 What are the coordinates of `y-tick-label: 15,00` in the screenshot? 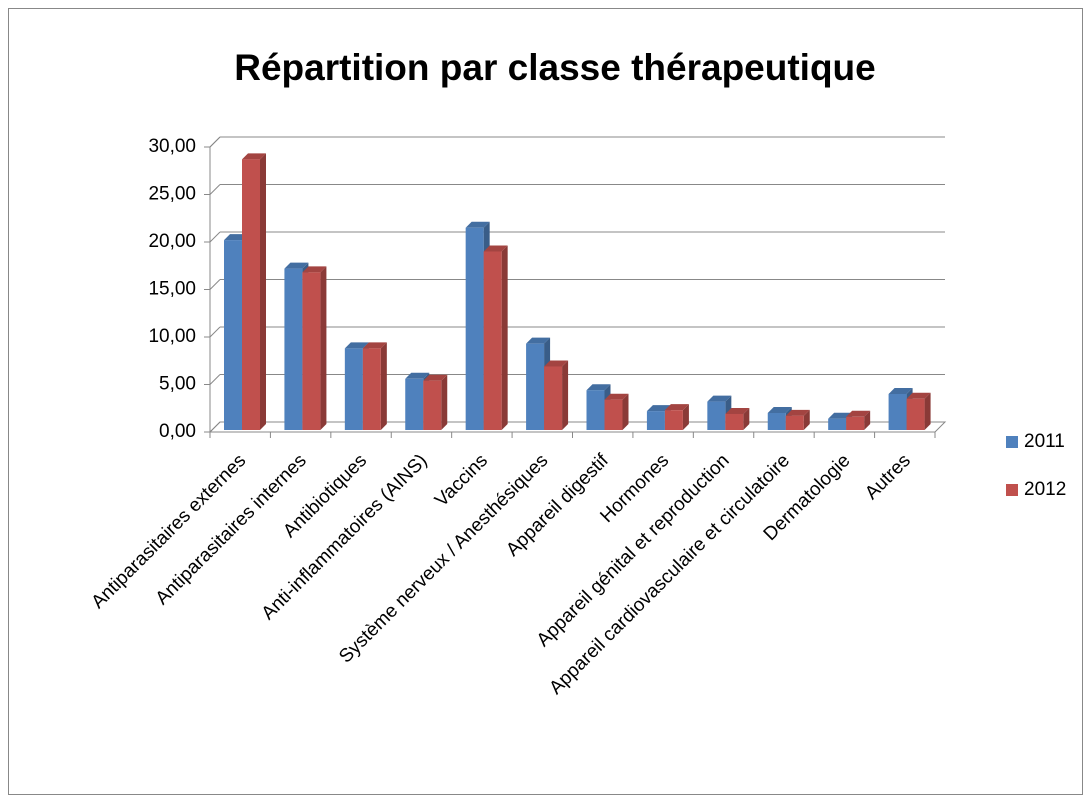 It's located at (172, 289).